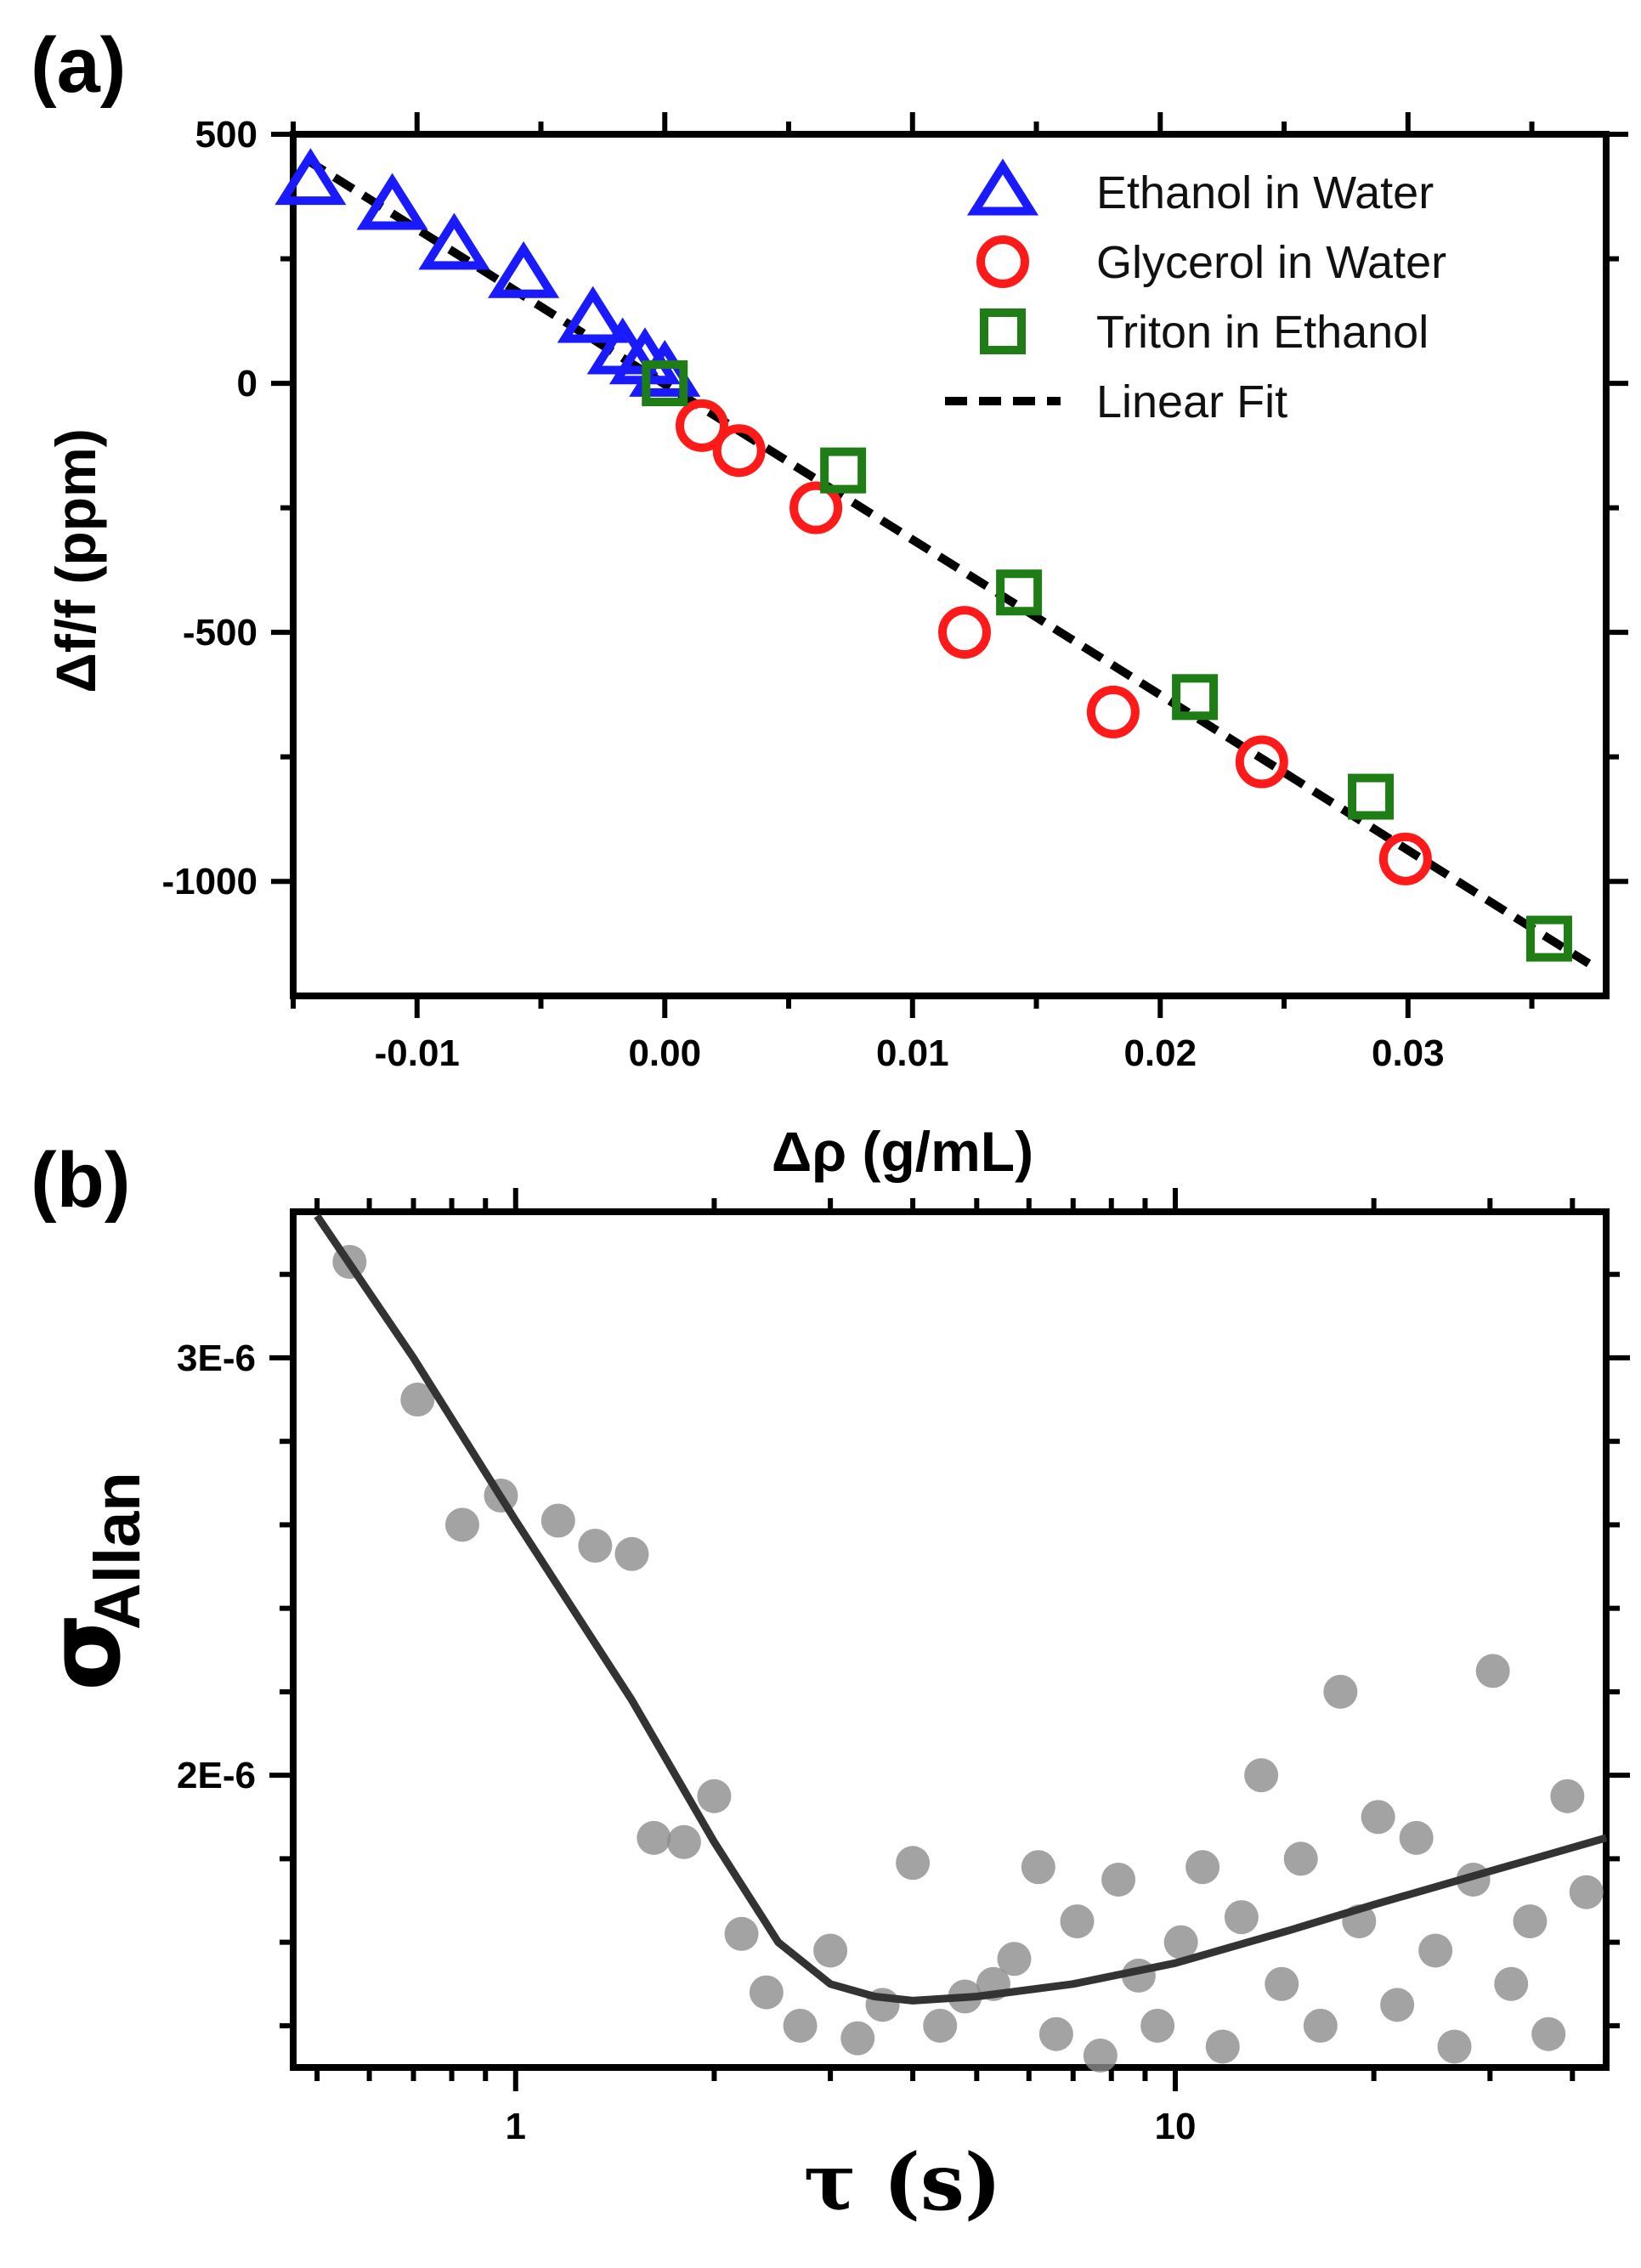 The width and height of the screenshot is (1641, 2268). I want to click on sigma-subscript: Allan, so click(118, 1551).